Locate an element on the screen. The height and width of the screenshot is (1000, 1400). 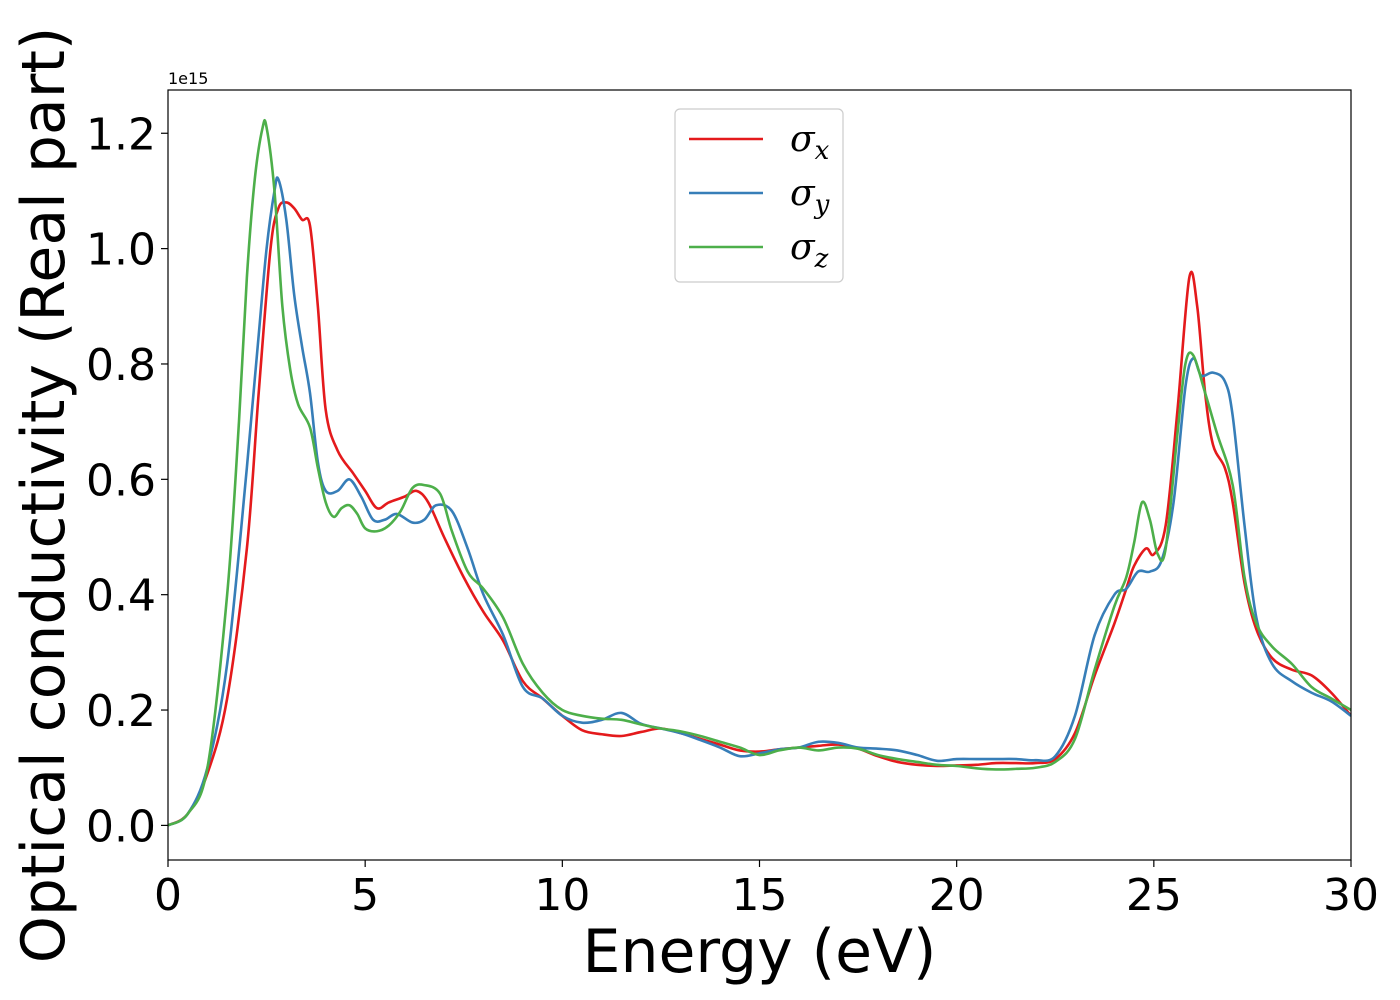
y-axis-label: Optical conductivity (Real part) is located at coordinates (44, 495).